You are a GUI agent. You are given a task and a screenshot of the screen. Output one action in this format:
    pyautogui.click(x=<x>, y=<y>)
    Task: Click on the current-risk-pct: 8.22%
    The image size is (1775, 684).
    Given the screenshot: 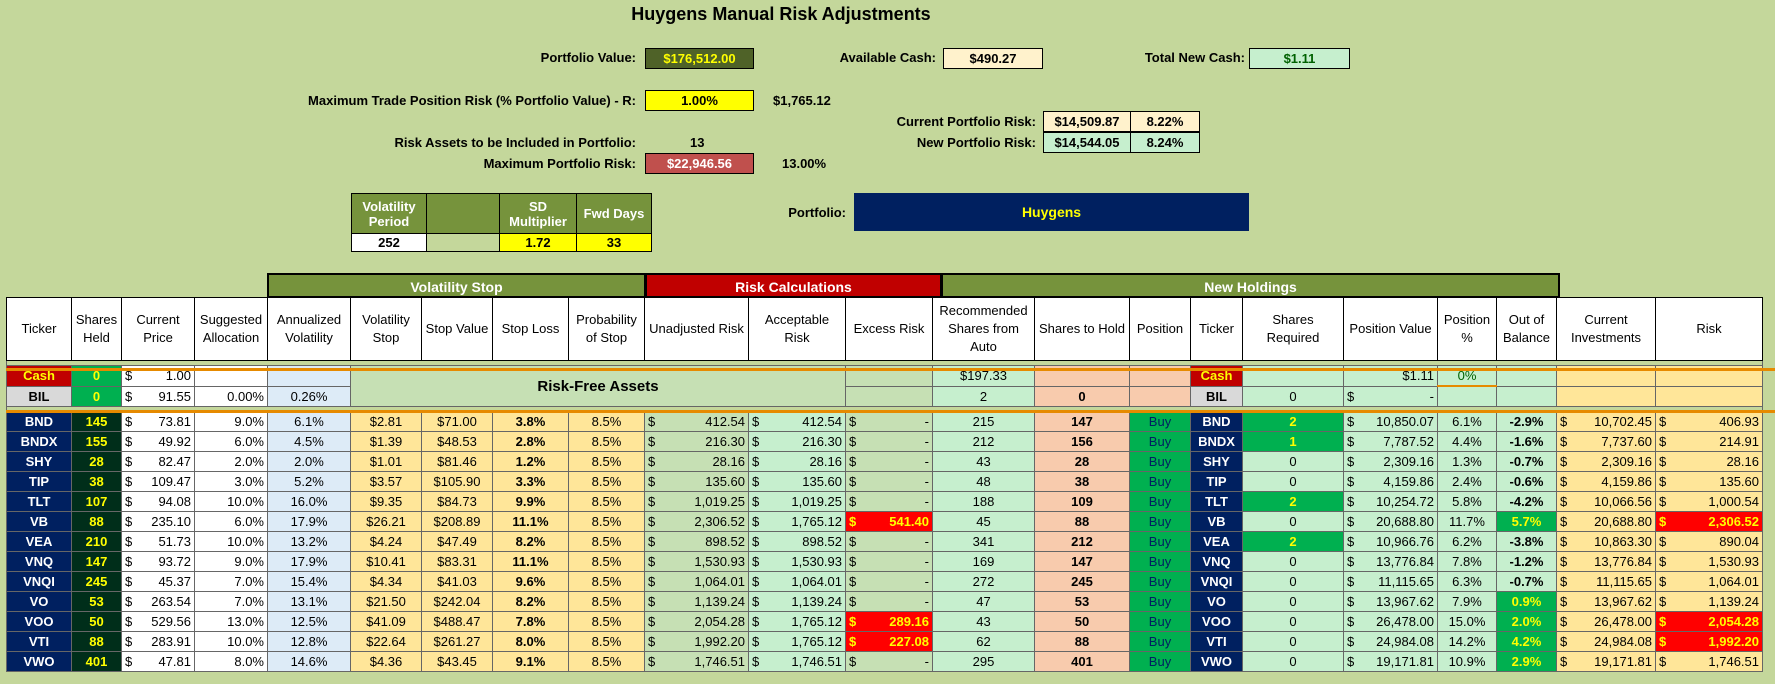 What is the action you would take?
    pyautogui.click(x=1165, y=121)
    